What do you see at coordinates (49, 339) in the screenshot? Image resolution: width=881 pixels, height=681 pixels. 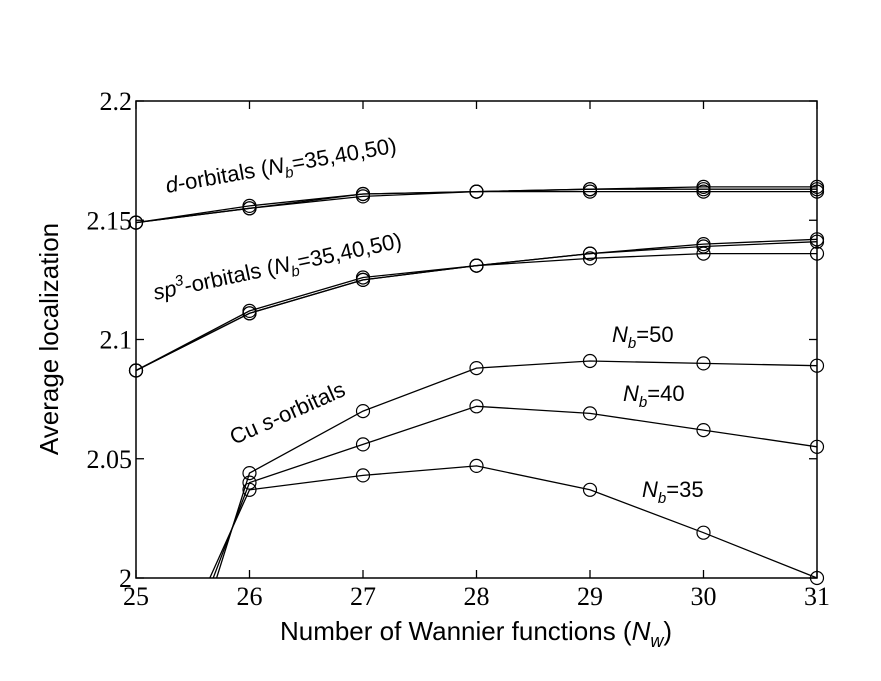 I see `y-axis-label: Average localization` at bounding box center [49, 339].